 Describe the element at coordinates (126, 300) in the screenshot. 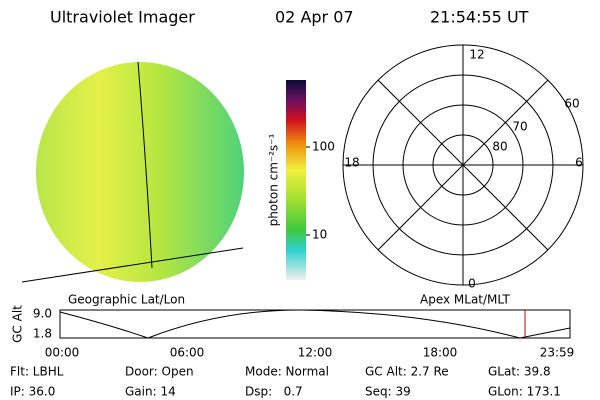

I see `image-label: Geographic Lat/Lon` at that location.